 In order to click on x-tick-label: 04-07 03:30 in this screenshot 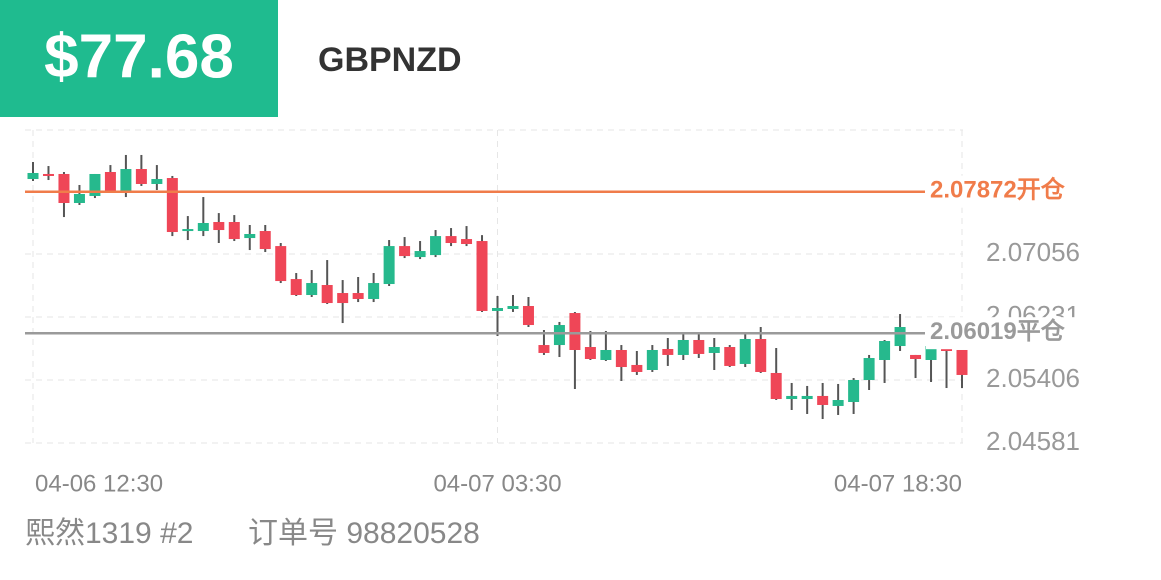, I will do `click(497, 483)`.